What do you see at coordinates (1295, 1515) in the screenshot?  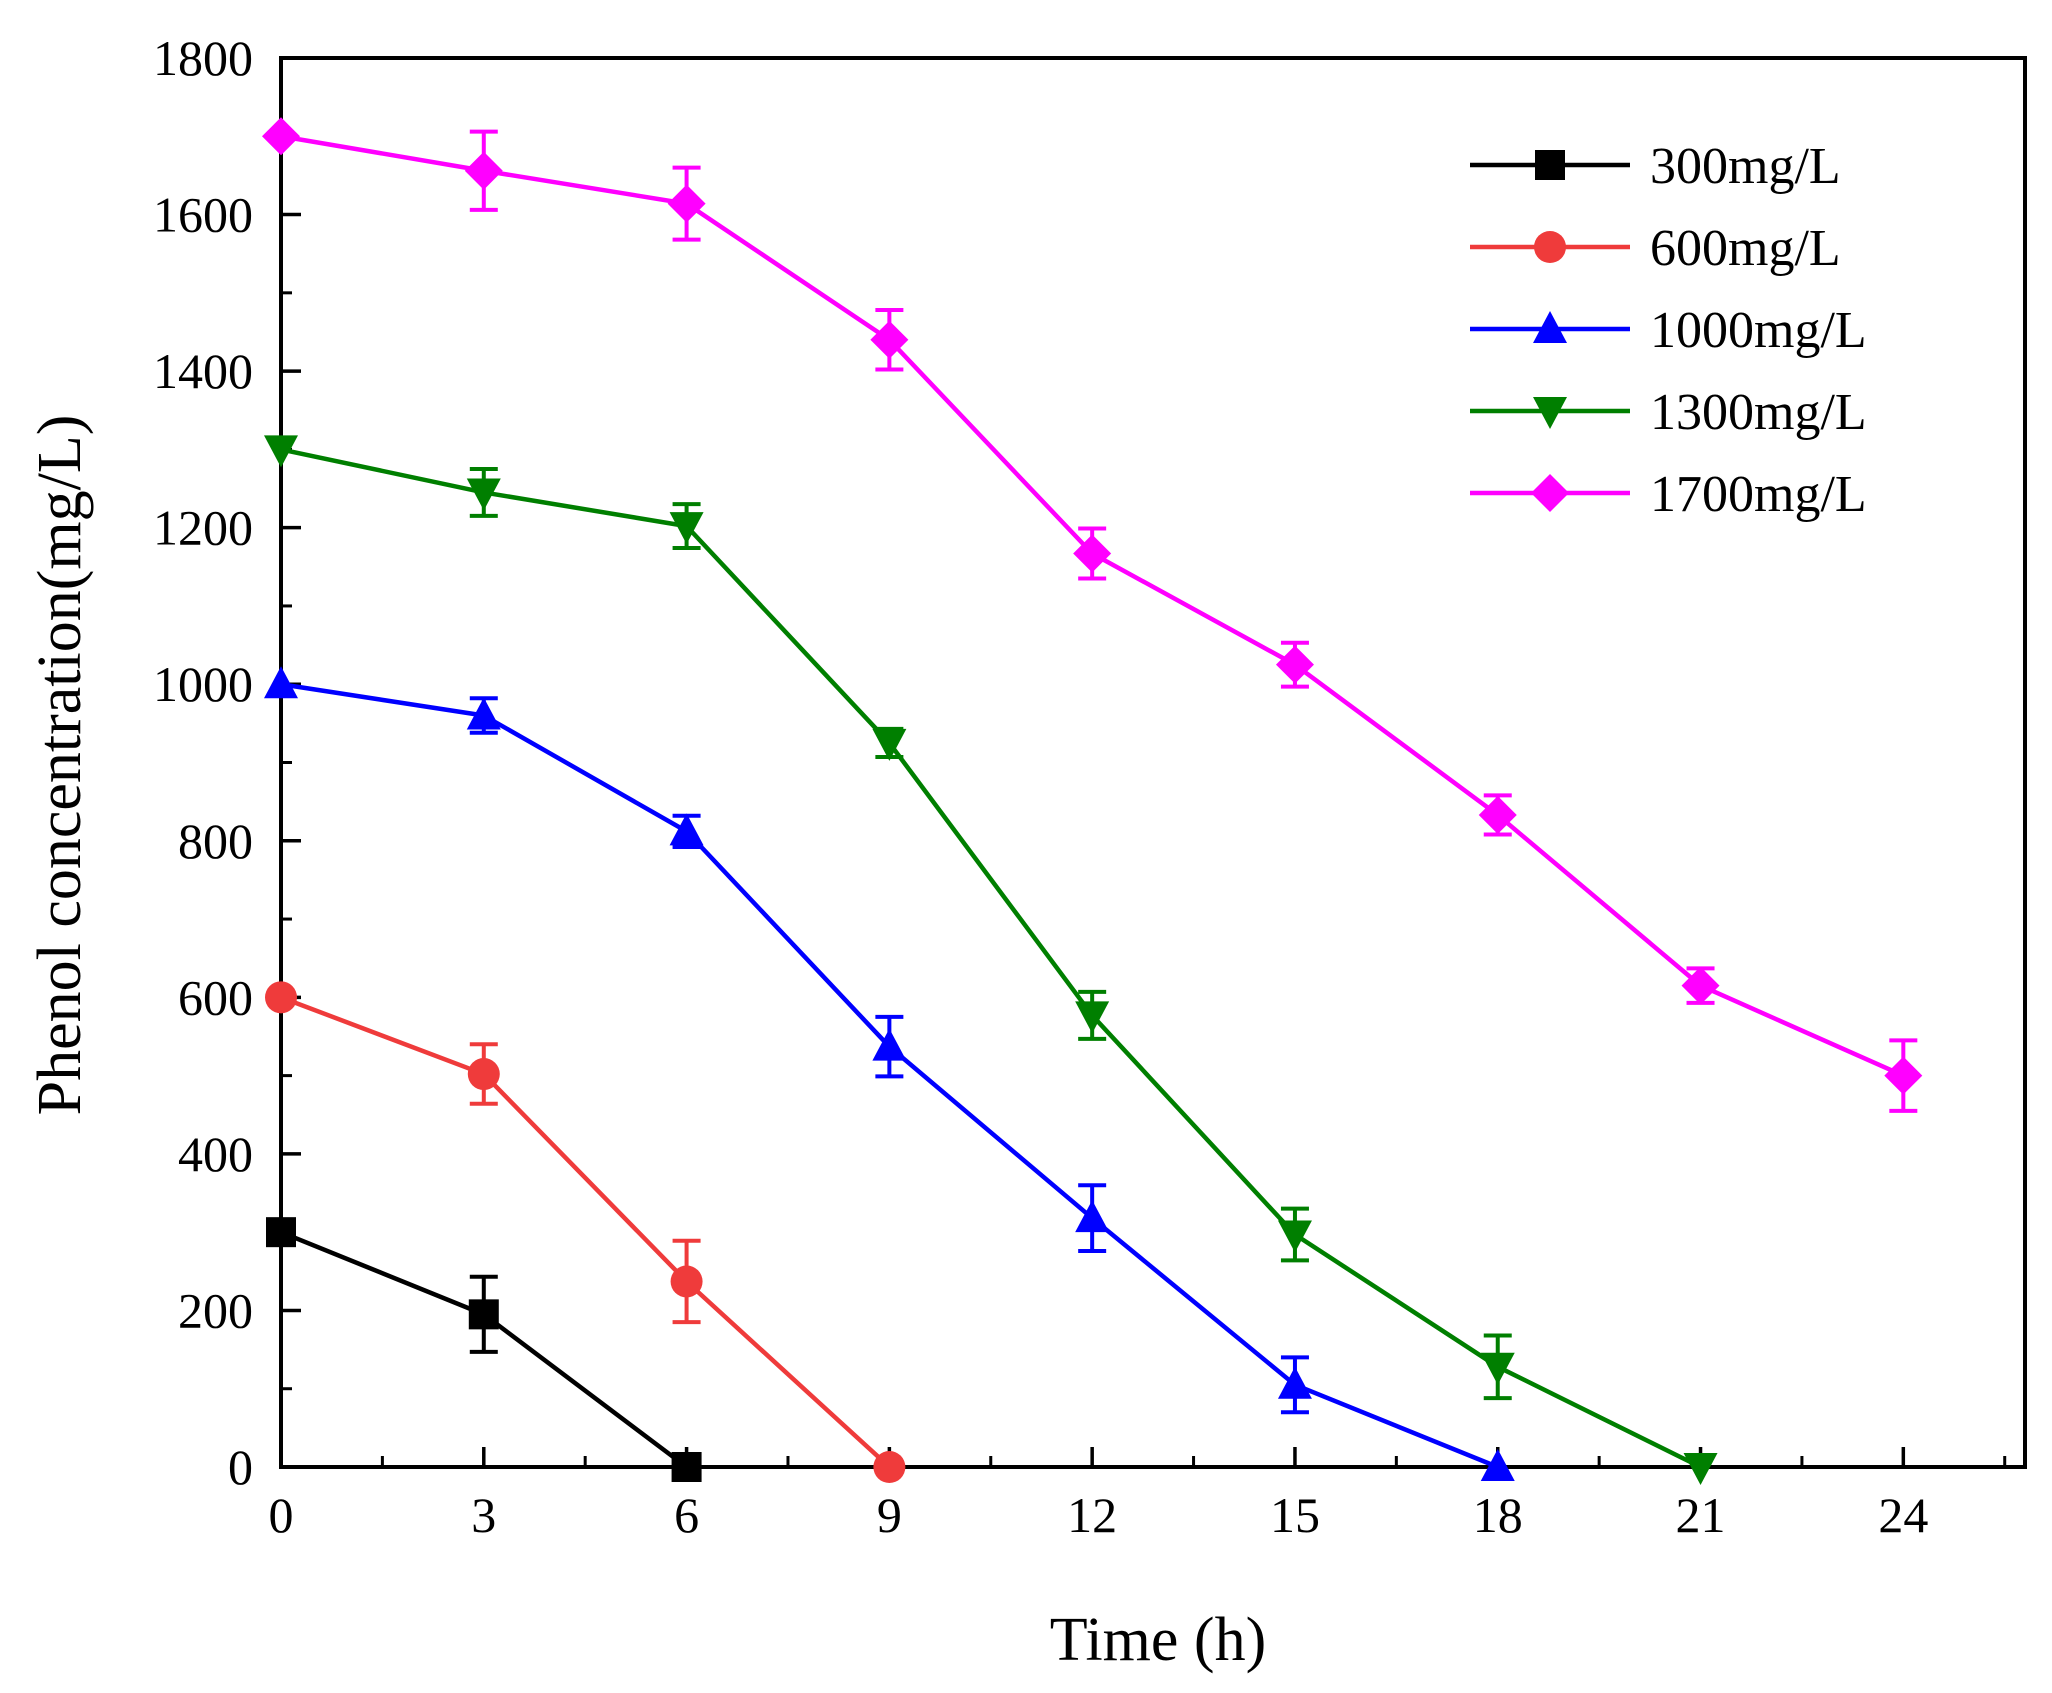 I see `x-tick-label: 15` at bounding box center [1295, 1515].